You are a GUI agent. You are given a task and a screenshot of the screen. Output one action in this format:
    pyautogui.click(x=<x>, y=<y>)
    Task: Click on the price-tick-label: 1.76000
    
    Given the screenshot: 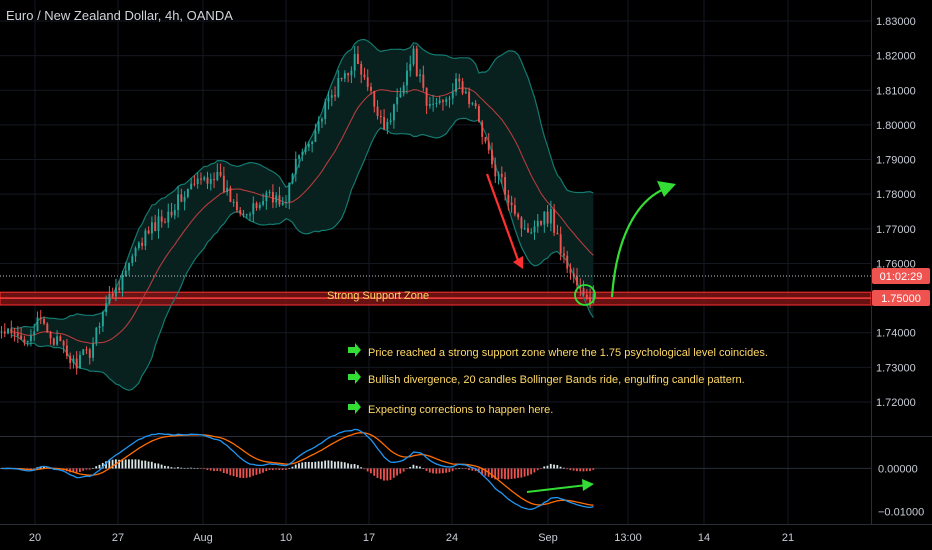 What is the action you would take?
    pyautogui.click(x=896, y=264)
    